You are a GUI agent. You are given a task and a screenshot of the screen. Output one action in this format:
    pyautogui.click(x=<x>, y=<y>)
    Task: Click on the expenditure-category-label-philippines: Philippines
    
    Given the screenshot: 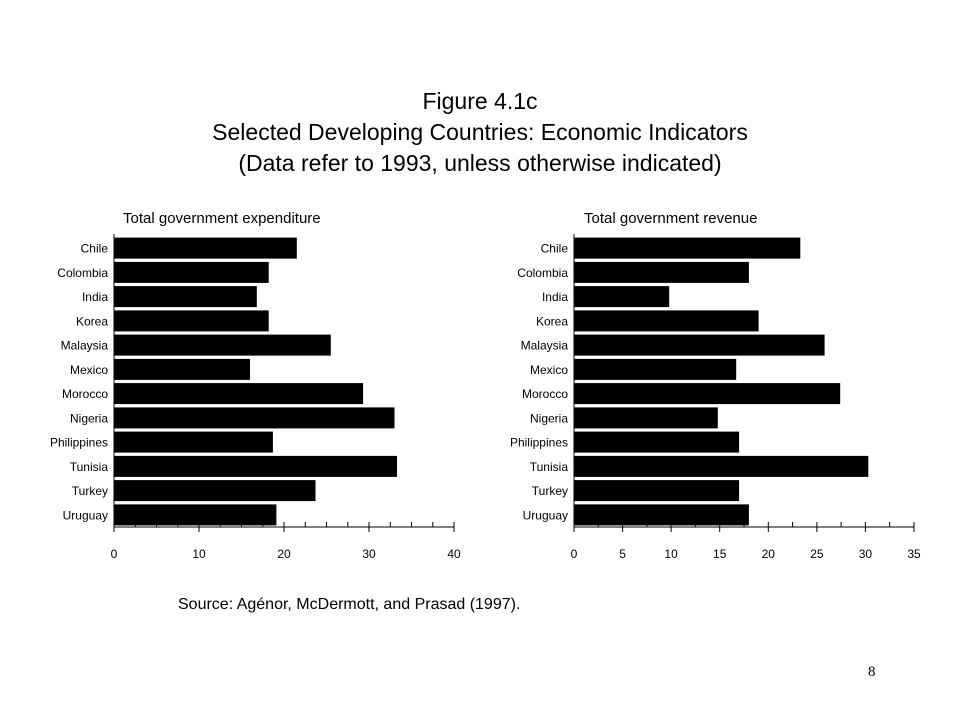 What is the action you would take?
    pyautogui.click(x=79, y=443)
    